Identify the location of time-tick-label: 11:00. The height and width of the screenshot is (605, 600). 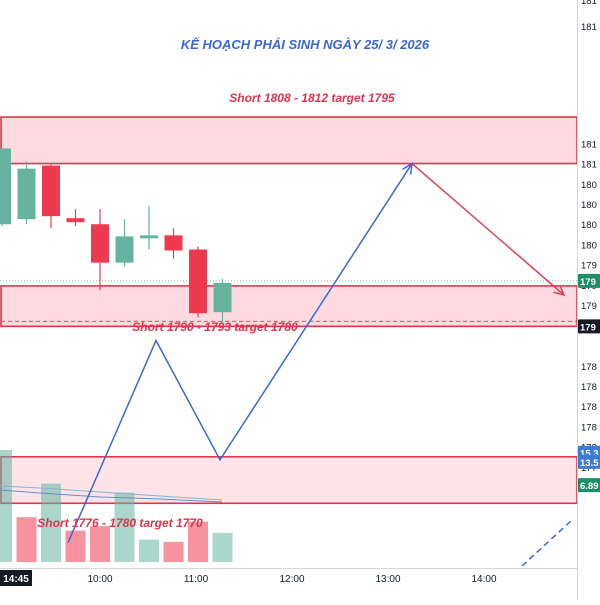
(196, 579).